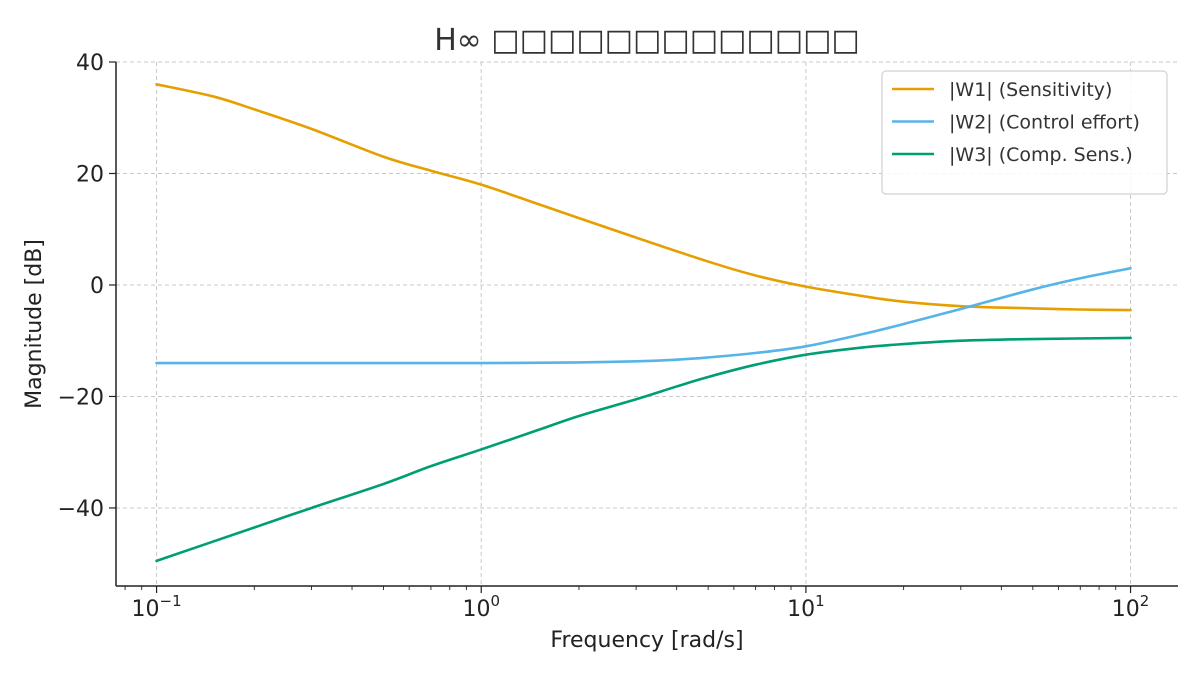 This screenshot has width=1200, height=675. I want to click on legend-entry: |W3| (Comp. Sens.), so click(1041, 155).